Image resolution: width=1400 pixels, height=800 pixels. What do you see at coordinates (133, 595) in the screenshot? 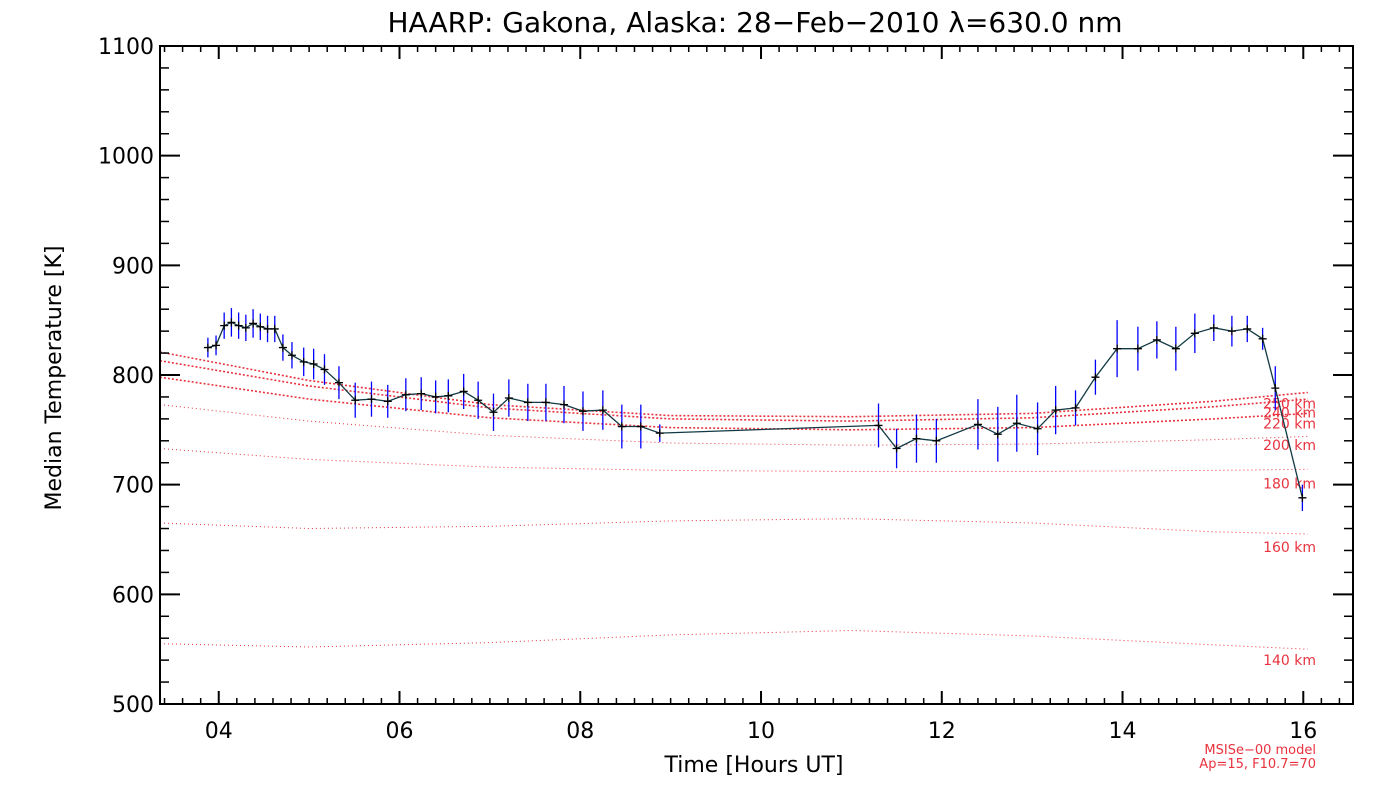
I see `y-tick-label: 600` at bounding box center [133, 595].